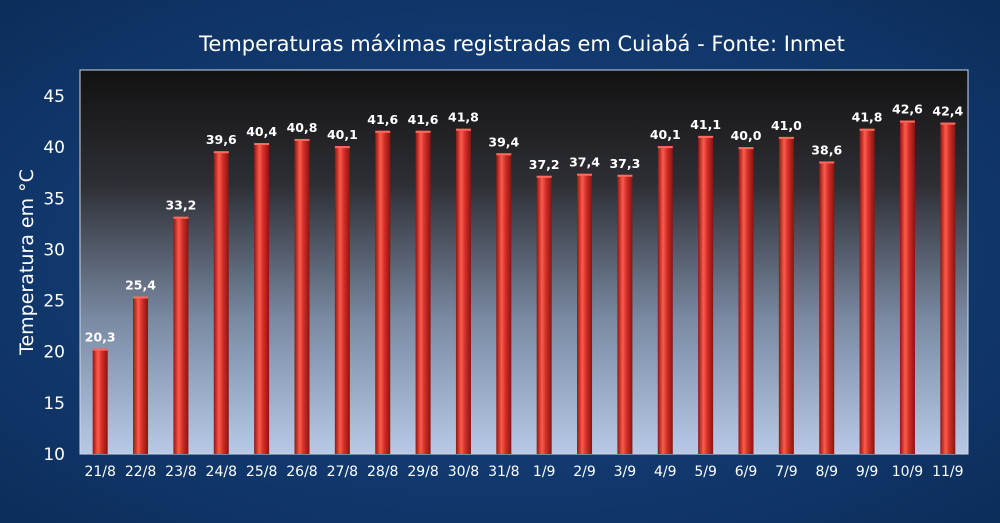 The height and width of the screenshot is (523, 1000). Describe the element at coordinates (180, 472) in the screenshot. I see `x-tick-label: 23/8` at that location.